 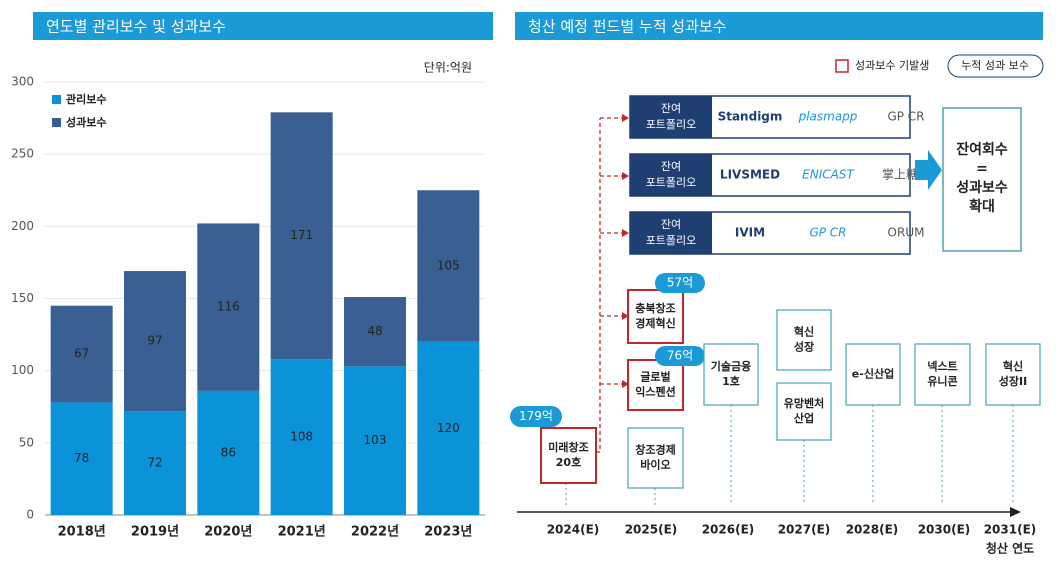 What do you see at coordinates (82, 532) in the screenshot?
I see `x-tick-label: 2018년` at bounding box center [82, 532].